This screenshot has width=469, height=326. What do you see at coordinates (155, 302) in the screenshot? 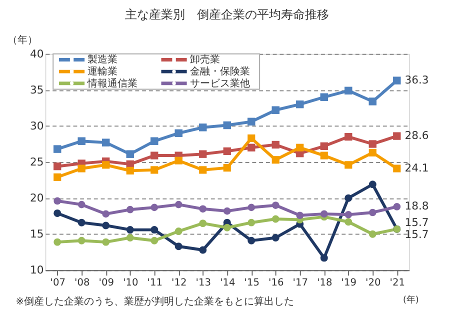
I see `text: ※倒産した企業のうち、業歴が判明した企業をもとに算出した` at bounding box center [155, 302].